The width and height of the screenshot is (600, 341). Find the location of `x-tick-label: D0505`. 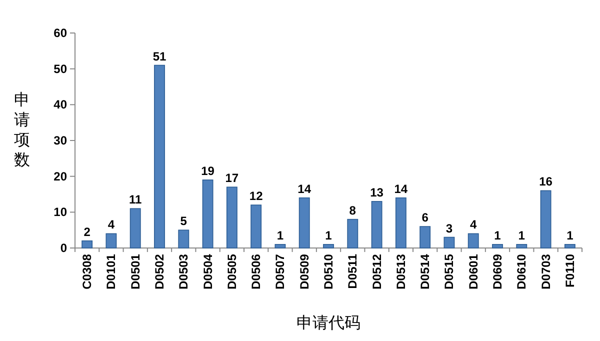

x-tick-label: D0505 is located at coordinates (231, 272).